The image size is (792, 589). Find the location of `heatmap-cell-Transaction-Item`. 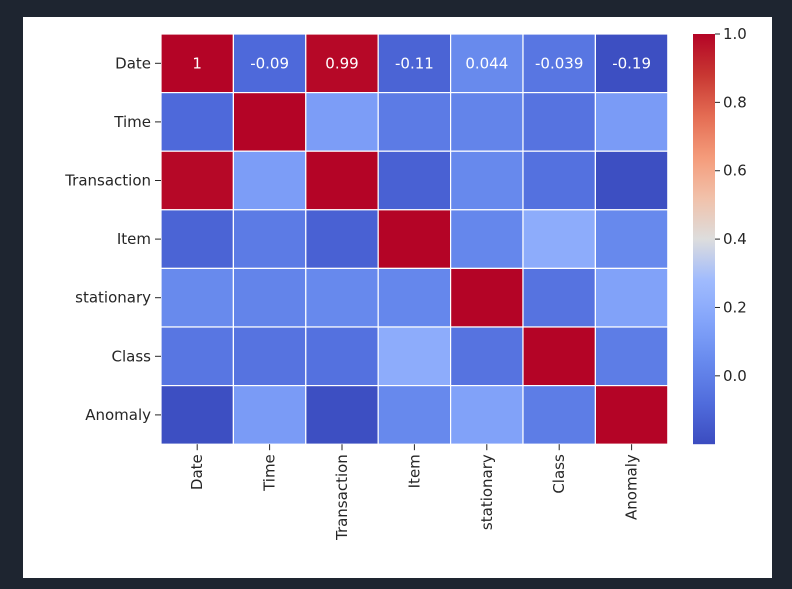

heatmap-cell-Transaction-Item is located at coordinates (414, 180).